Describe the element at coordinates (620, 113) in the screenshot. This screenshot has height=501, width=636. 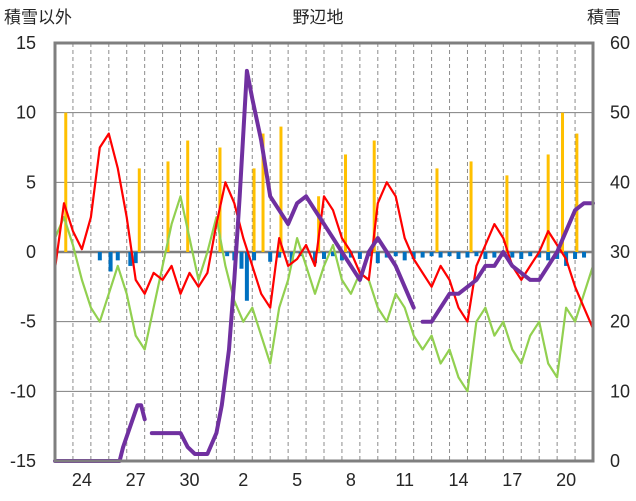
I see `right-tick-label: 50` at that location.